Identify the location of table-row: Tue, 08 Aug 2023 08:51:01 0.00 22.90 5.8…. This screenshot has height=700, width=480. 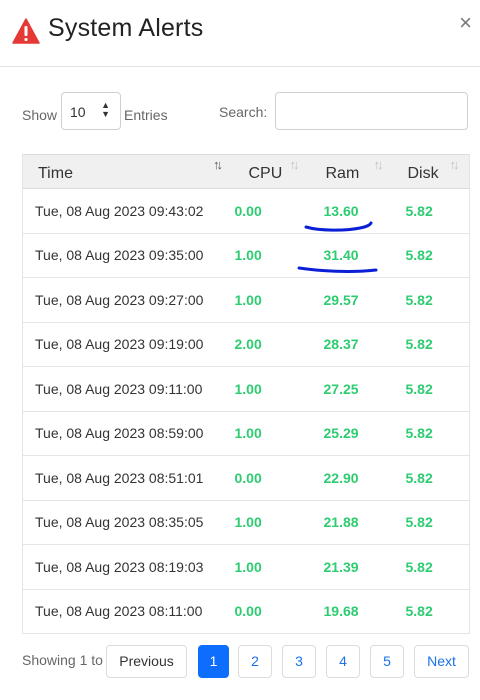
(246, 478).